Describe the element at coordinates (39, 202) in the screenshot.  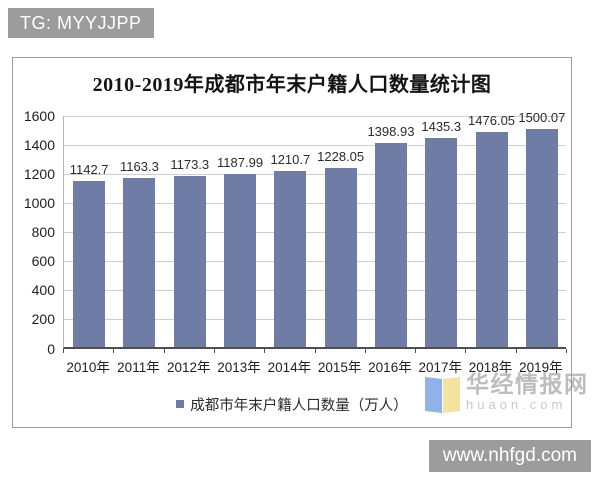
I see `y-axis-tick-label: 1000` at that location.